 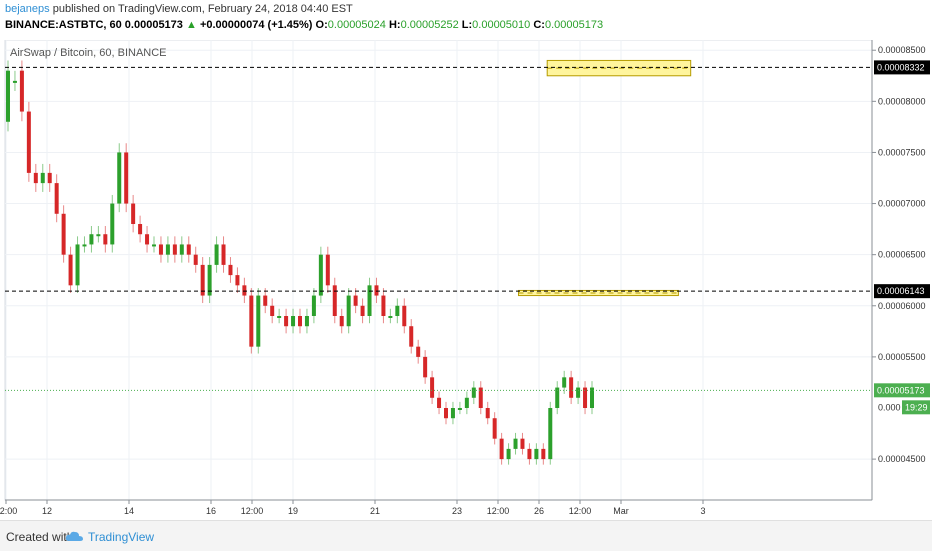 What do you see at coordinates (436, 507) in the screenshot?
I see `x-axis: 12:00 12 14 16 12:00 19 21 23 12:00 26 12:00 Mar 3` at bounding box center [436, 507].